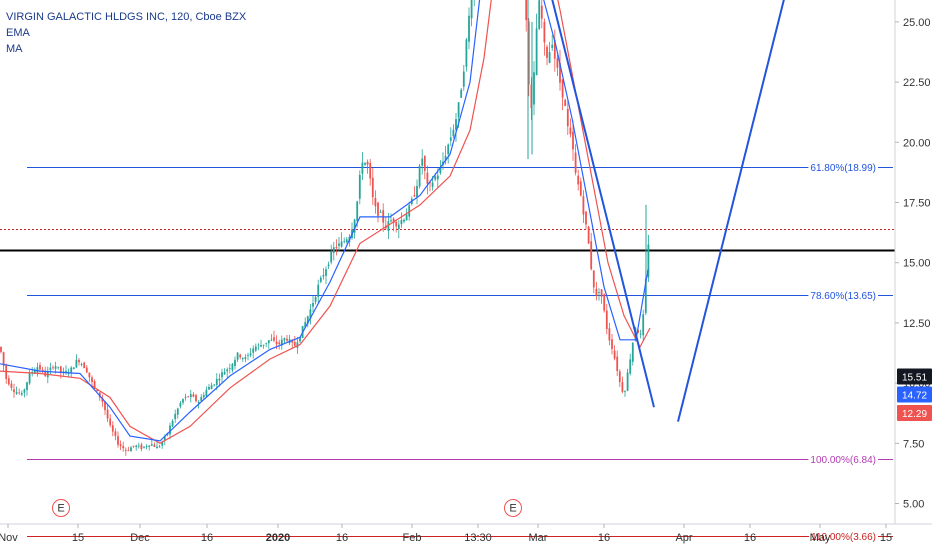 This screenshot has height=550, width=932. What do you see at coordinates (820, 538) in the screenshot?
I see `x-tick-label: May` at bounding box center [820, 538].